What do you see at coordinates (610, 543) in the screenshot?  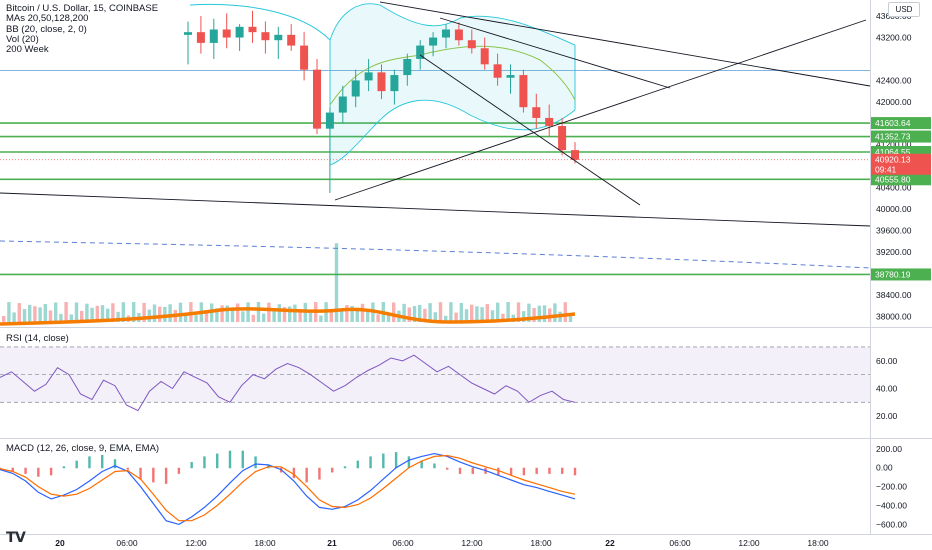 I see `time-tick-label: 22` at bounding box center [610, 543].